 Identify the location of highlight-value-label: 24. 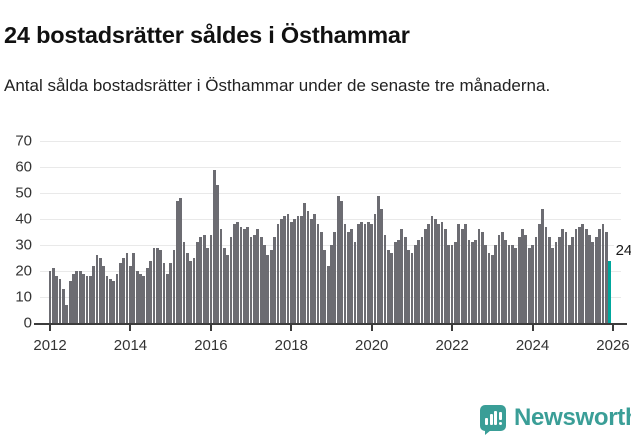
(622, 250).